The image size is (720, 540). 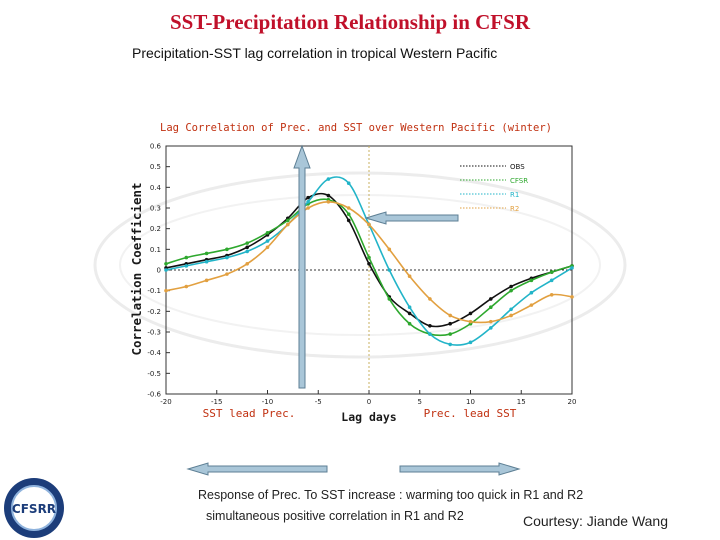 What do you see at coordinates (154, 353) in the screenshot?
I see `y-tick-label: -0.4` at bounding box center [154, 353].